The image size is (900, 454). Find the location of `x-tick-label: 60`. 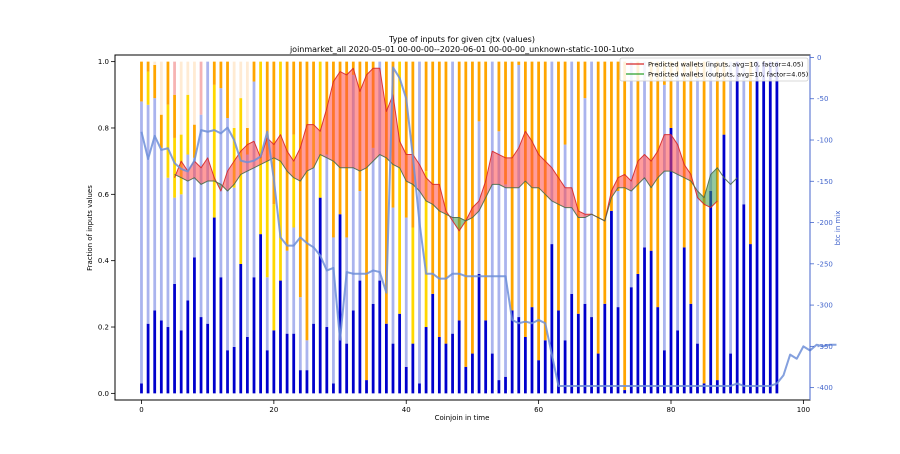

x-tick-label: 60 is located at coordinates (538, 410).